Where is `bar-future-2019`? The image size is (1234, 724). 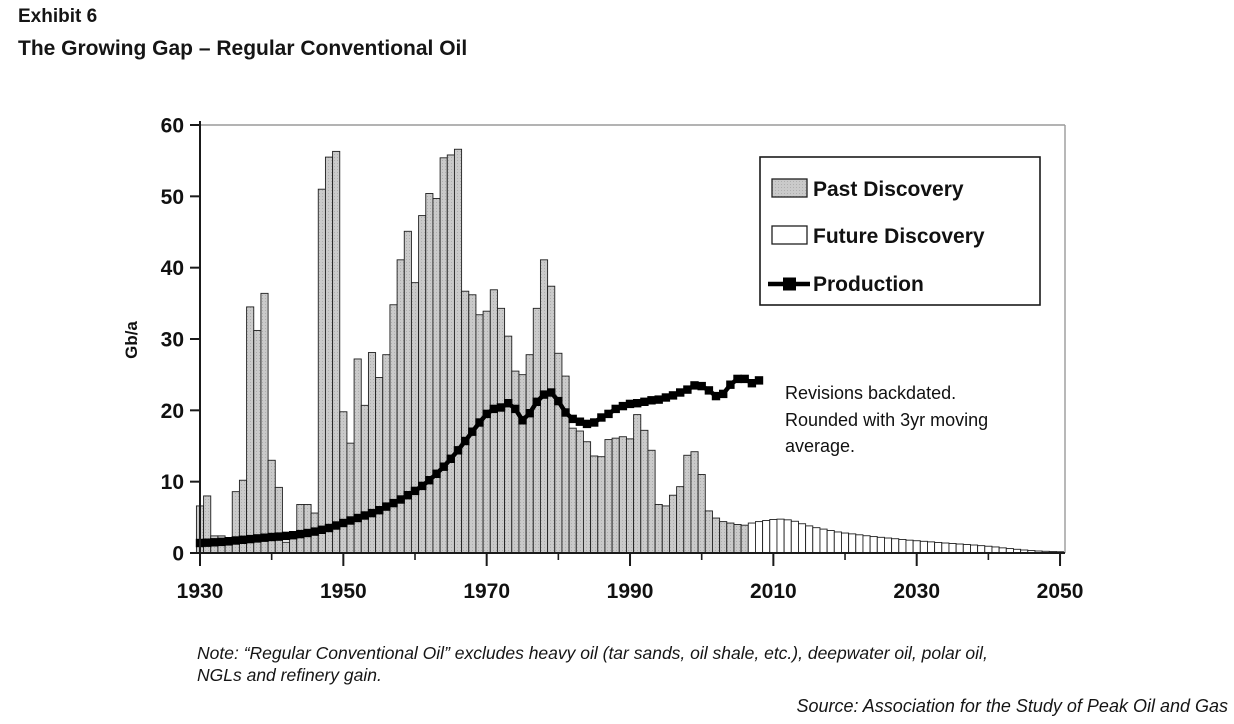 bar-future-2019 is located at coordinates (837, 542).